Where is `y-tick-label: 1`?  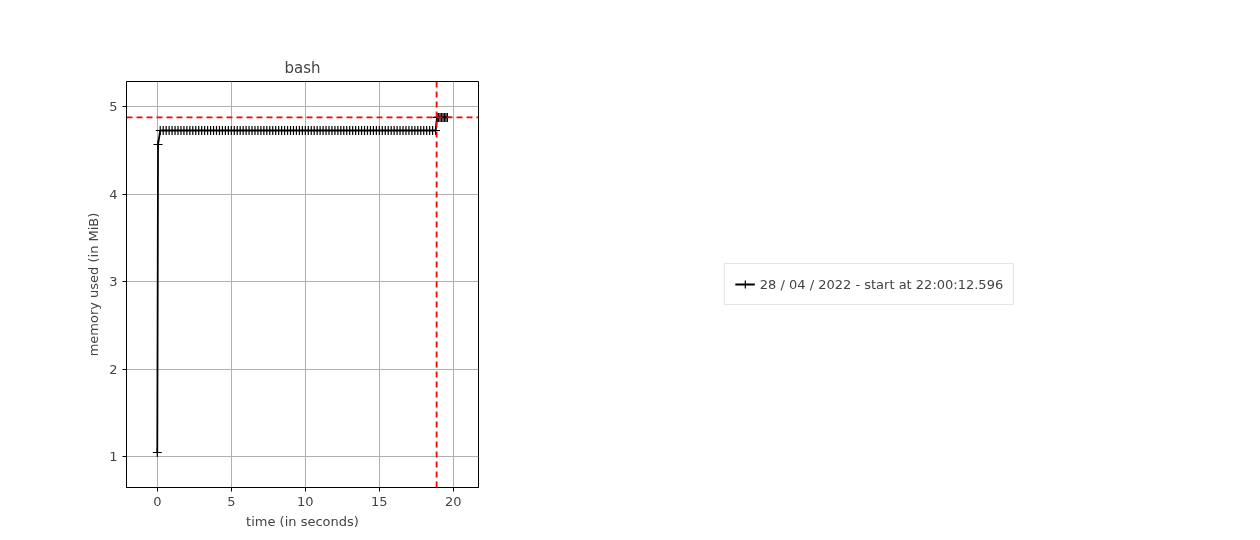 y-tick-label: 1 is located at coordinates (113, 457).